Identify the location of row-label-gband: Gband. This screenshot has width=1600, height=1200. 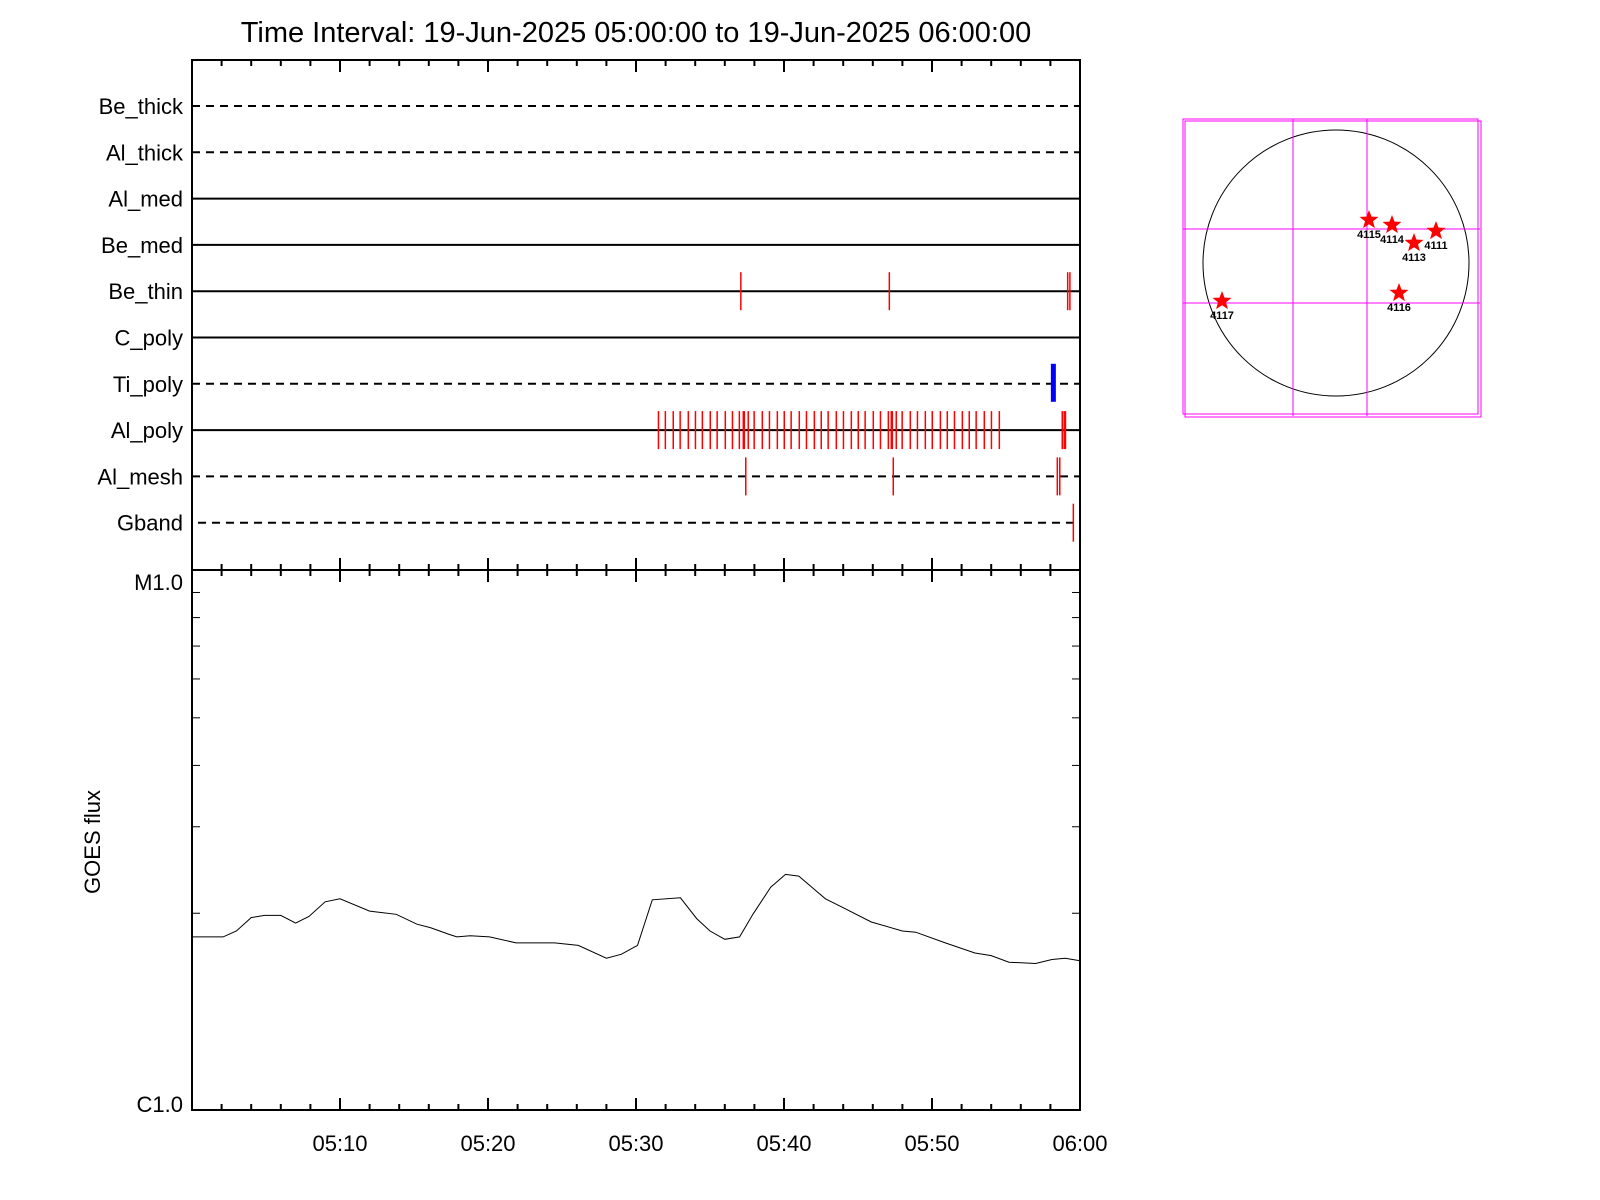
(150, 523).